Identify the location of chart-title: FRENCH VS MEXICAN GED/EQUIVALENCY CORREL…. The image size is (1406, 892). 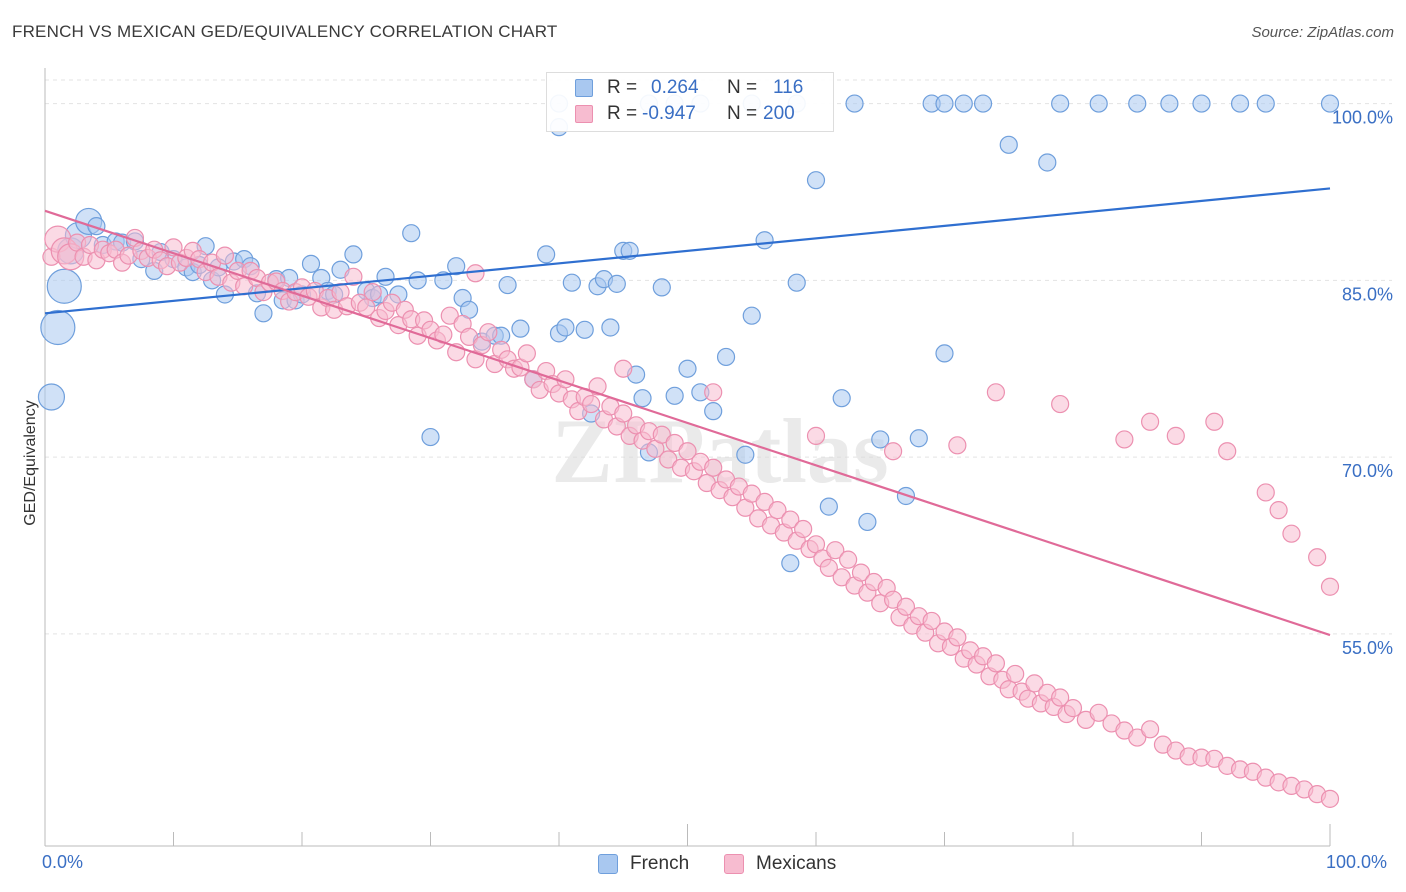
(285, 31).